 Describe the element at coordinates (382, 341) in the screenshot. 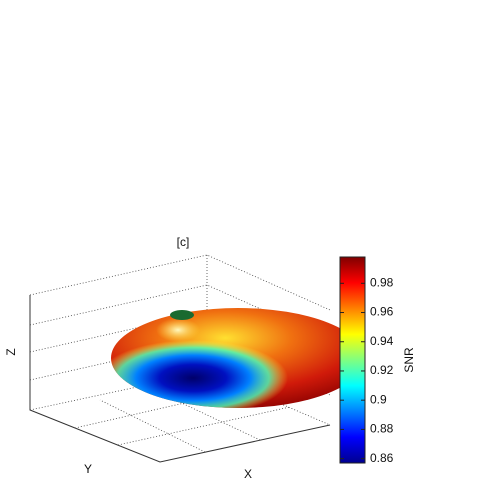

I see `colorbar-tick-label: 0.94` at that location.